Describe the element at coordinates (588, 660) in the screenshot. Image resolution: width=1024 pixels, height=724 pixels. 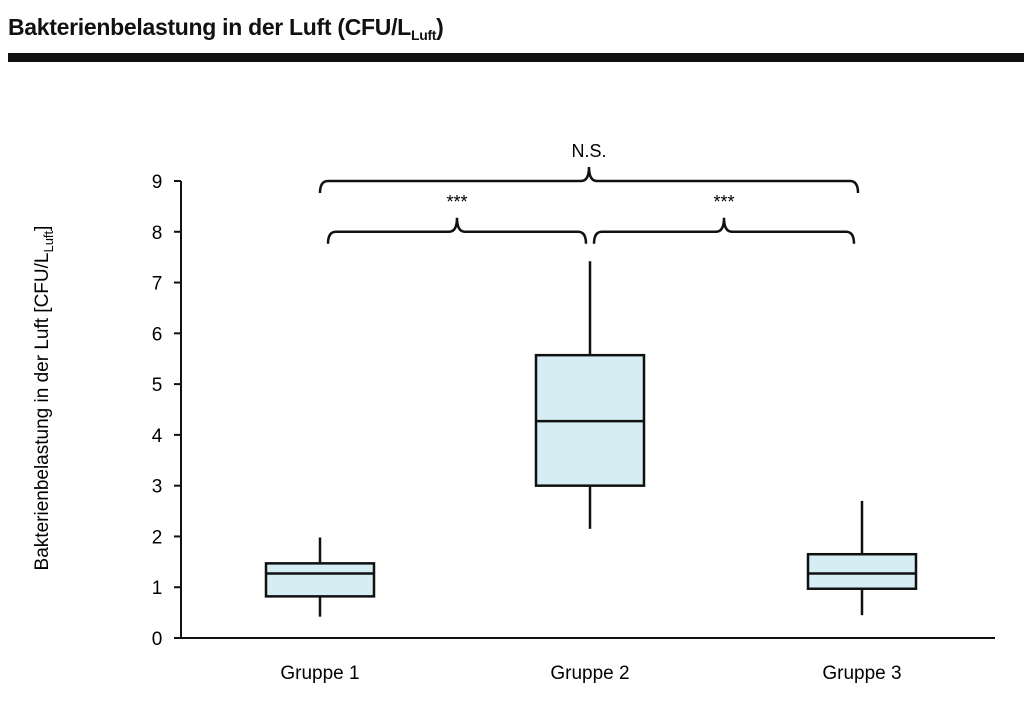
I see `x-axis: Gruppe 1 Gruppe 2 Gruppe 3` at that location.